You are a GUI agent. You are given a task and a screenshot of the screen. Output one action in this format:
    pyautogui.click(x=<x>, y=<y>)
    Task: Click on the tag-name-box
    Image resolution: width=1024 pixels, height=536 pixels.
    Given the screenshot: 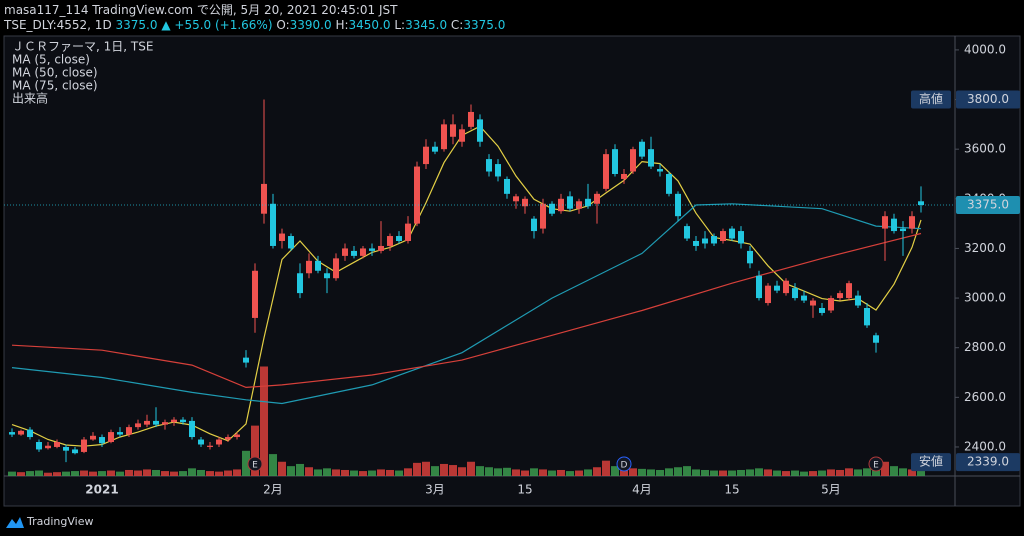 What is the action you would take?
    pyautogui.click(x=931, y=99)
    